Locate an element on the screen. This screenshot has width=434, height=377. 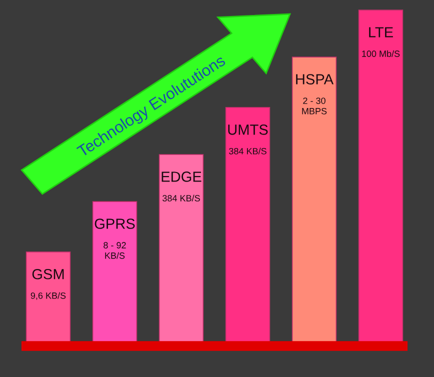
annotation: 8 - 92 KB/S is located at coordinates (115, 250).